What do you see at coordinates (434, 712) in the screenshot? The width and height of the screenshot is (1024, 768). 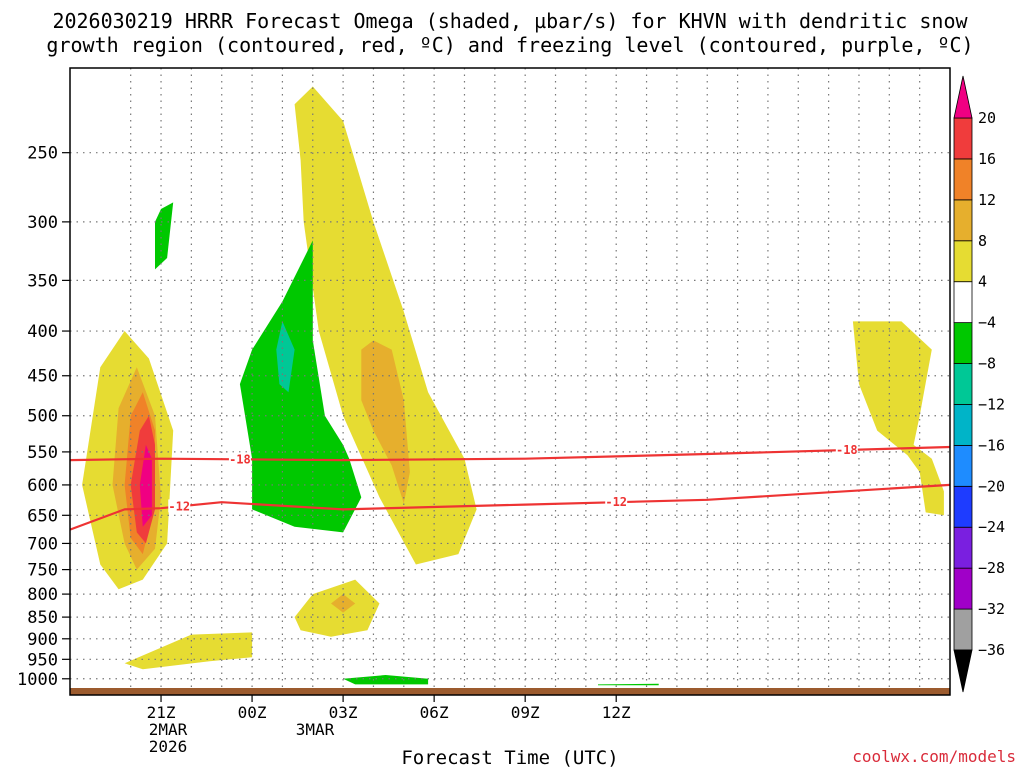 I see `xtick-label-06Z: 06Z` at bounding box center [434, 712].